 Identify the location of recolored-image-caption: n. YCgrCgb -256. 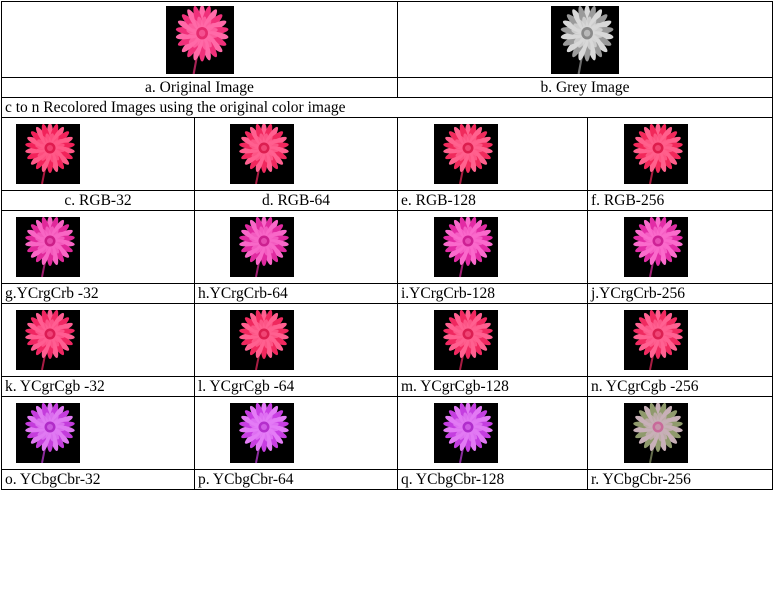
(680, 386).